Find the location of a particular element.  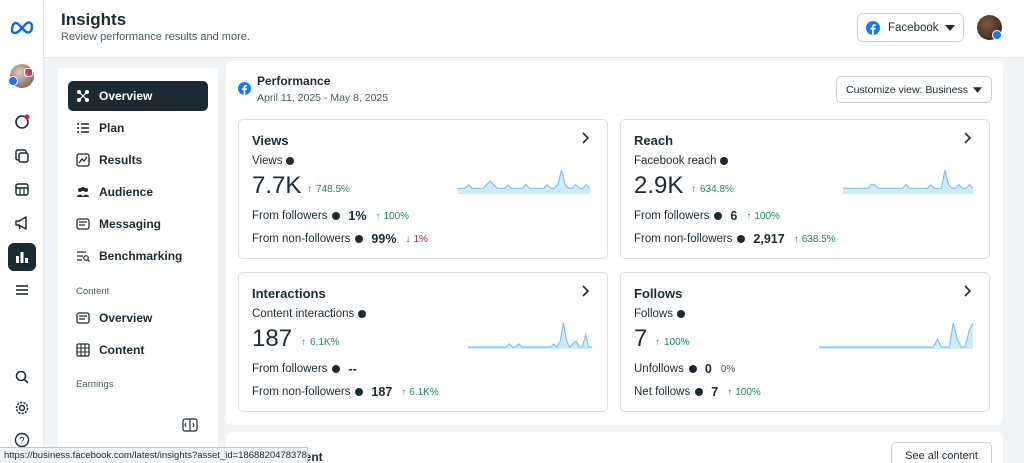

performance-date-range: April 11, 2025 - May 8, 2025 is located at coordinates (323, 98).